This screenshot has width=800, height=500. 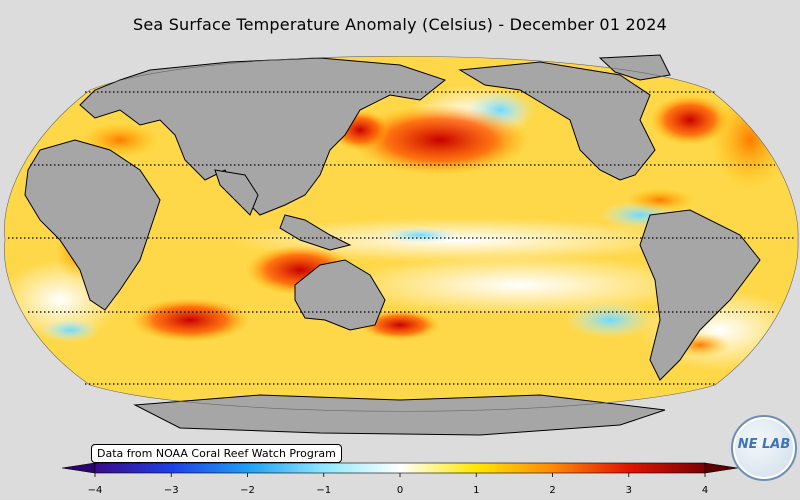 I want to click on colorbar-gradient, so click(x=400, y=468).